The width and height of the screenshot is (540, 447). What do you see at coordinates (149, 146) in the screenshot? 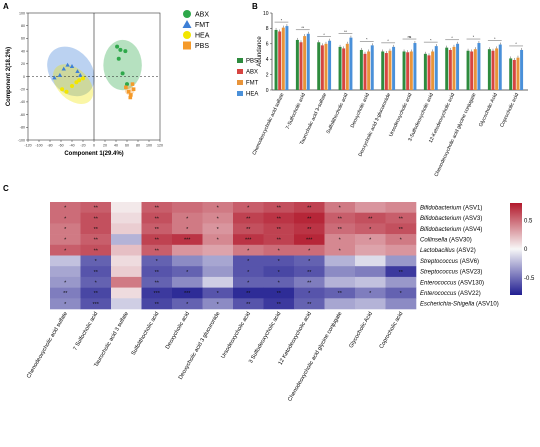
I see `x-tick-label: 100` at bounding box center [149, 146].